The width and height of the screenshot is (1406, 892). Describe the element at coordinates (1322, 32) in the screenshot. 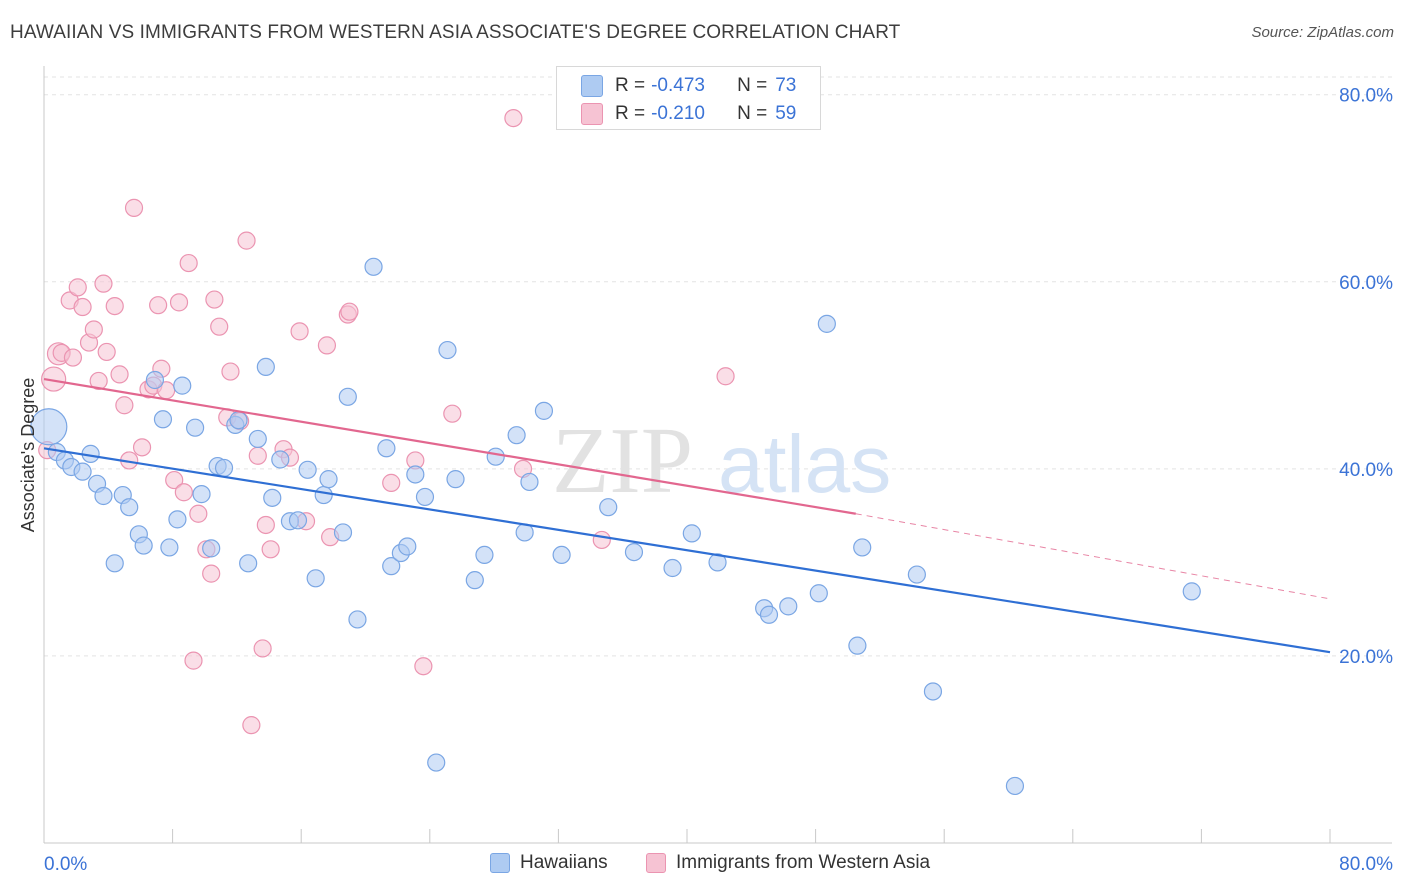

I see `source-label: Source: ZipAtlas.com` at that location.